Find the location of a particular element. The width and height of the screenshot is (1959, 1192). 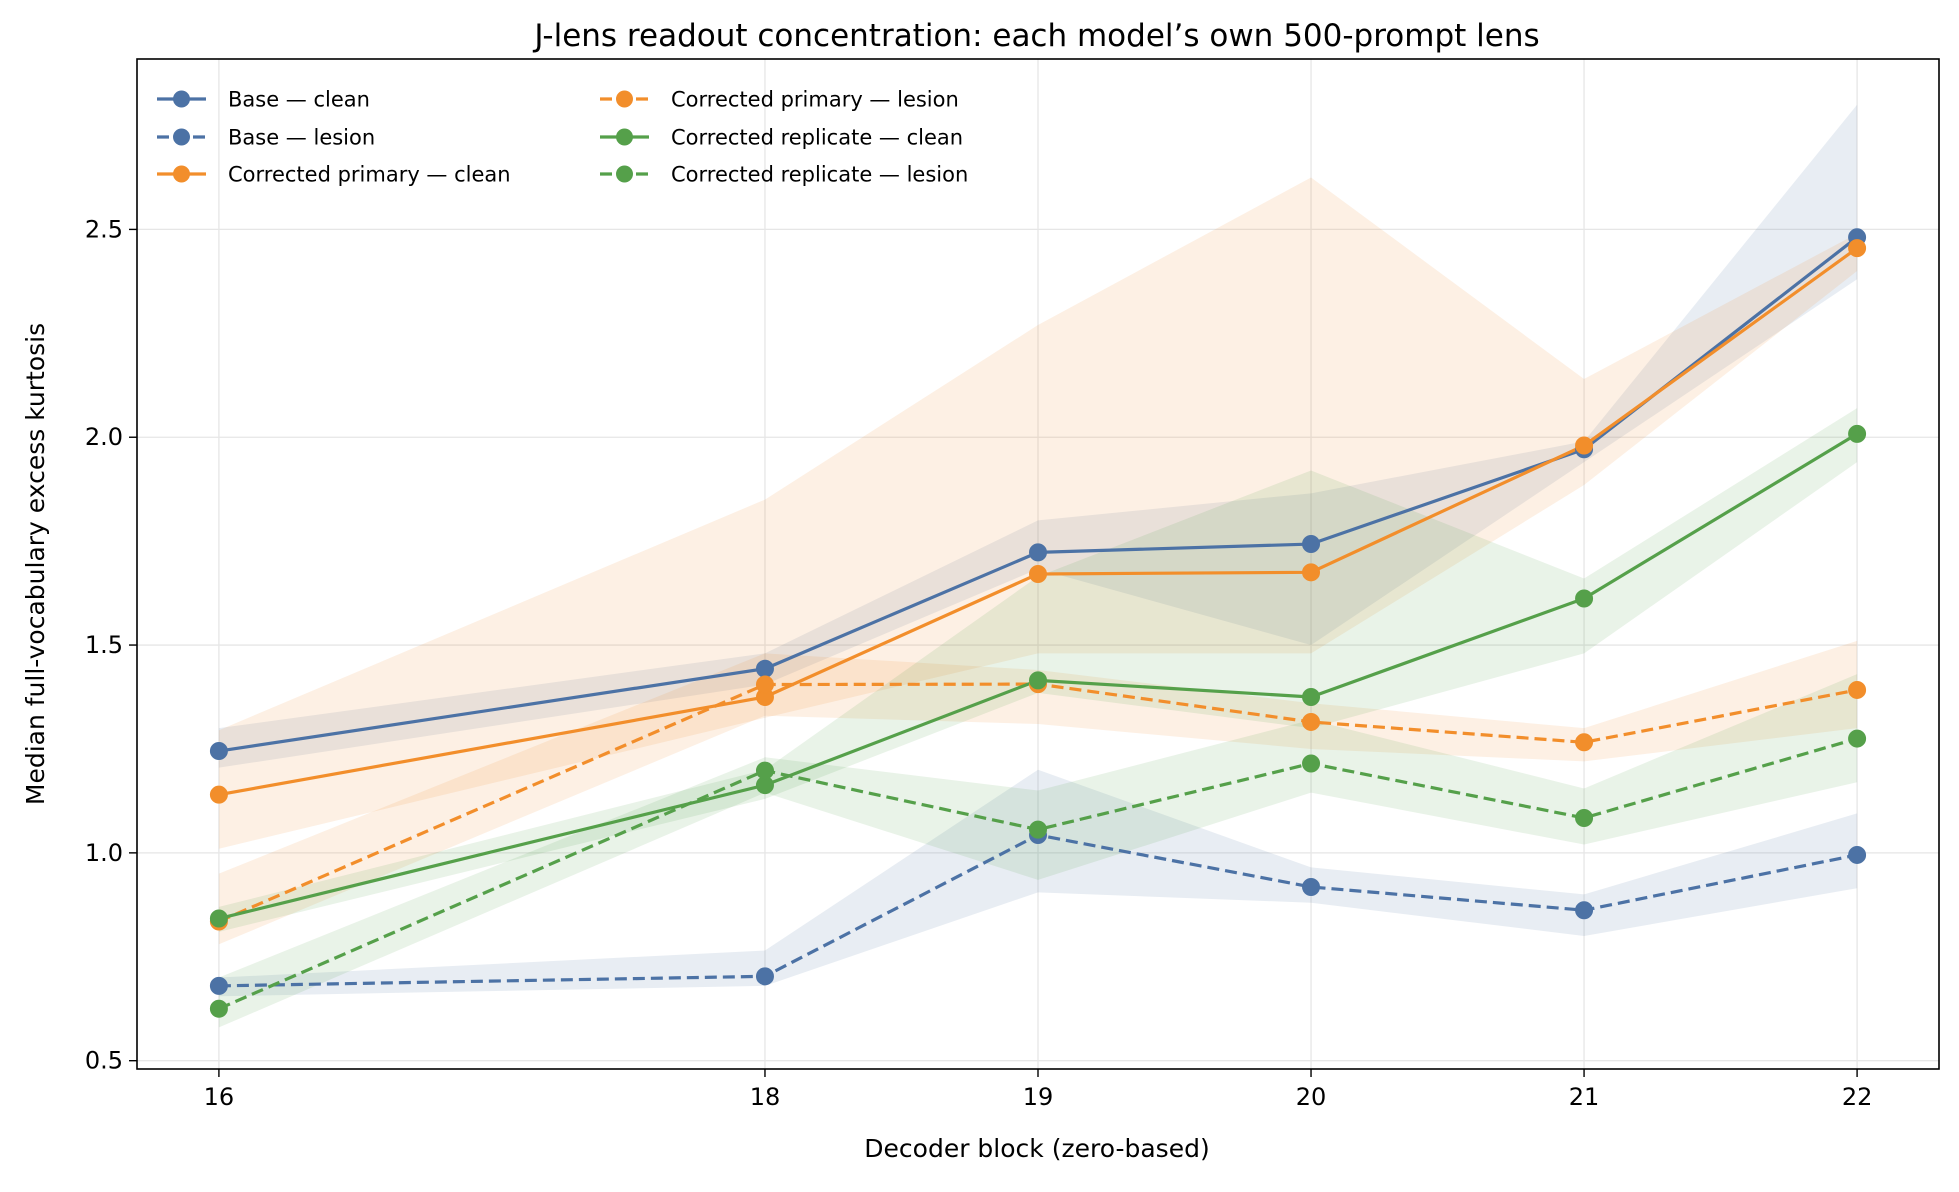

legend-item-0: Base — clean is located at coordinates (263, 100).